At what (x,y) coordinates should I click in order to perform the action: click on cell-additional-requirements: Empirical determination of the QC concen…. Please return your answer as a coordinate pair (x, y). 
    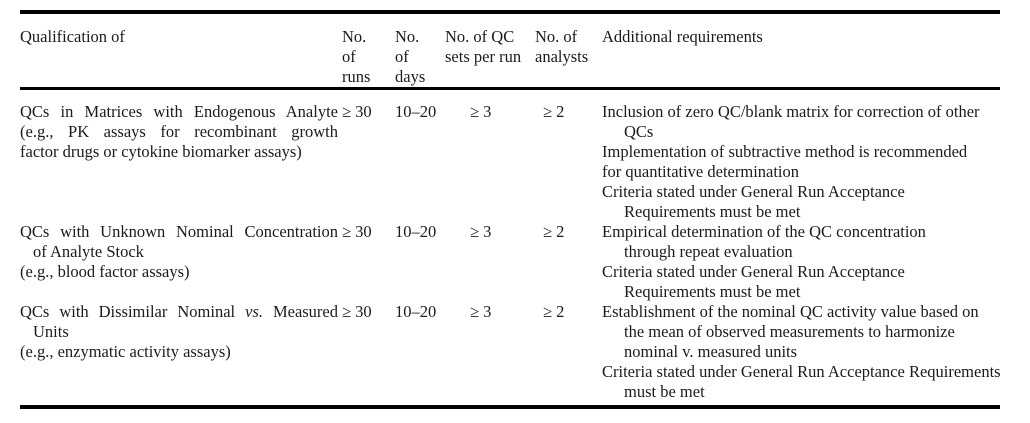
    Looking at the image, I should click on (801, 262).